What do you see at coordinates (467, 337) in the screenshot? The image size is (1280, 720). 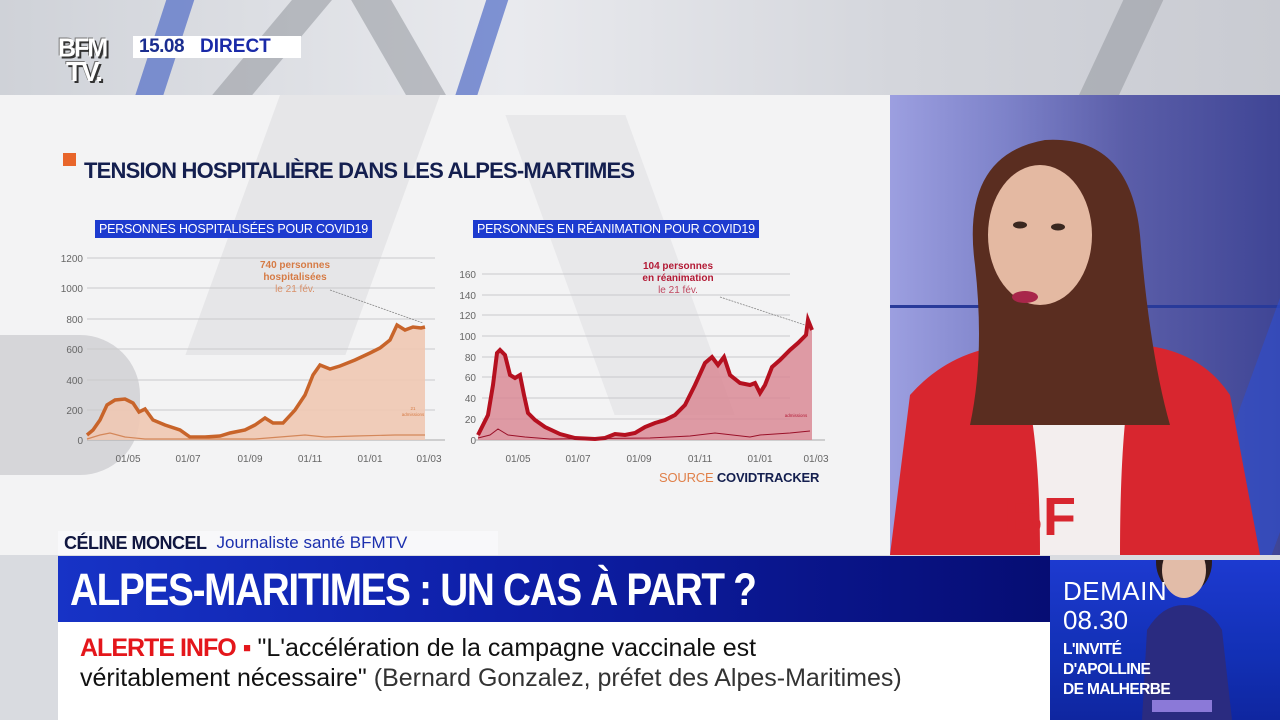 I see `svg-text: 100` at bounding box center [467, 337].